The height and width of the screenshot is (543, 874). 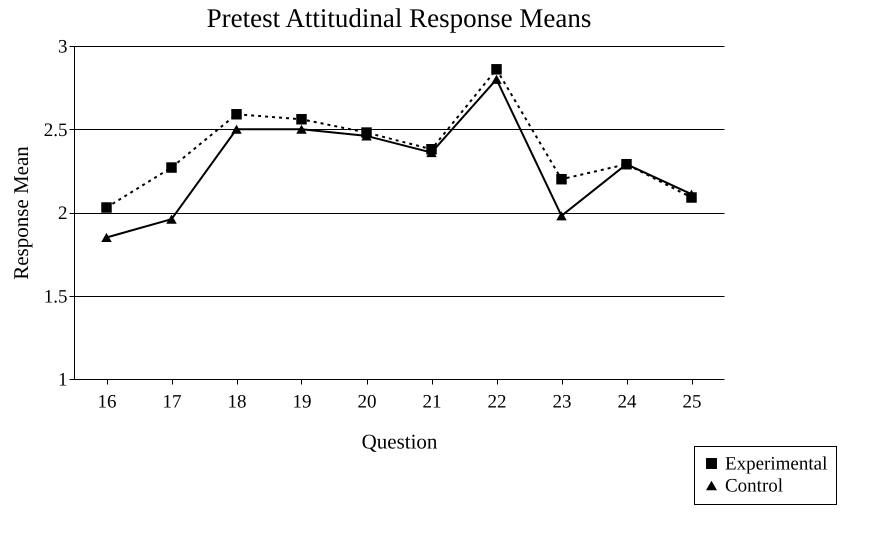 What do you see at coordinates (63, 380) in the screenshot?
I see `y-tick-label: 1` at bounding box center [63, 380].